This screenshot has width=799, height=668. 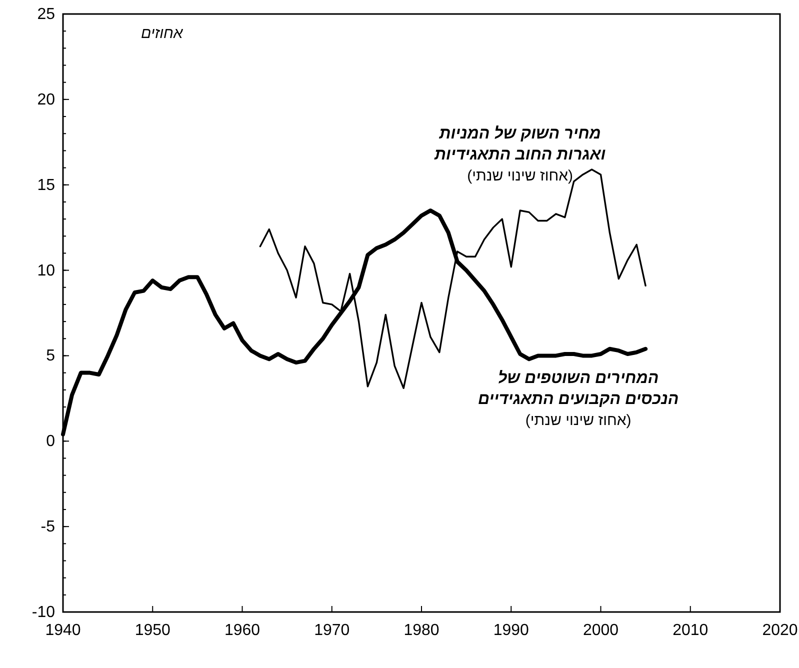 What do you see at coordinates (242, 630) in the screenshot?
I see `x-tick-label: 1960` at bounding box center [242, 630].